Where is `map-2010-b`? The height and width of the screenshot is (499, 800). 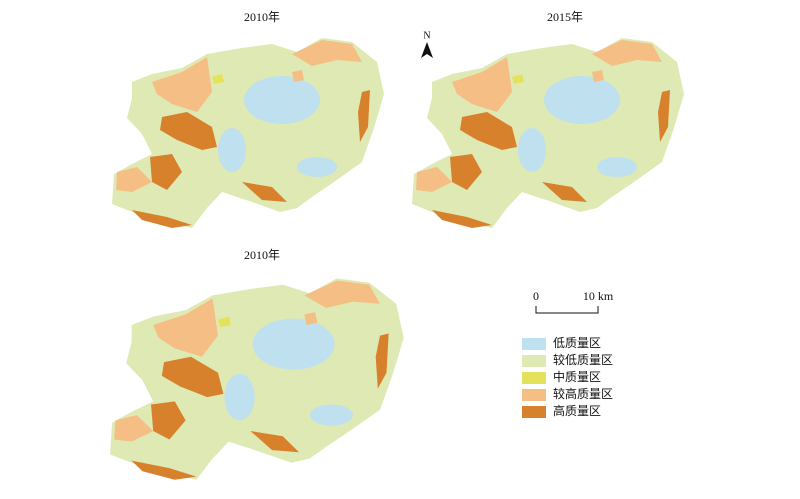
map-2010-b is located at coordinates (257, 379).